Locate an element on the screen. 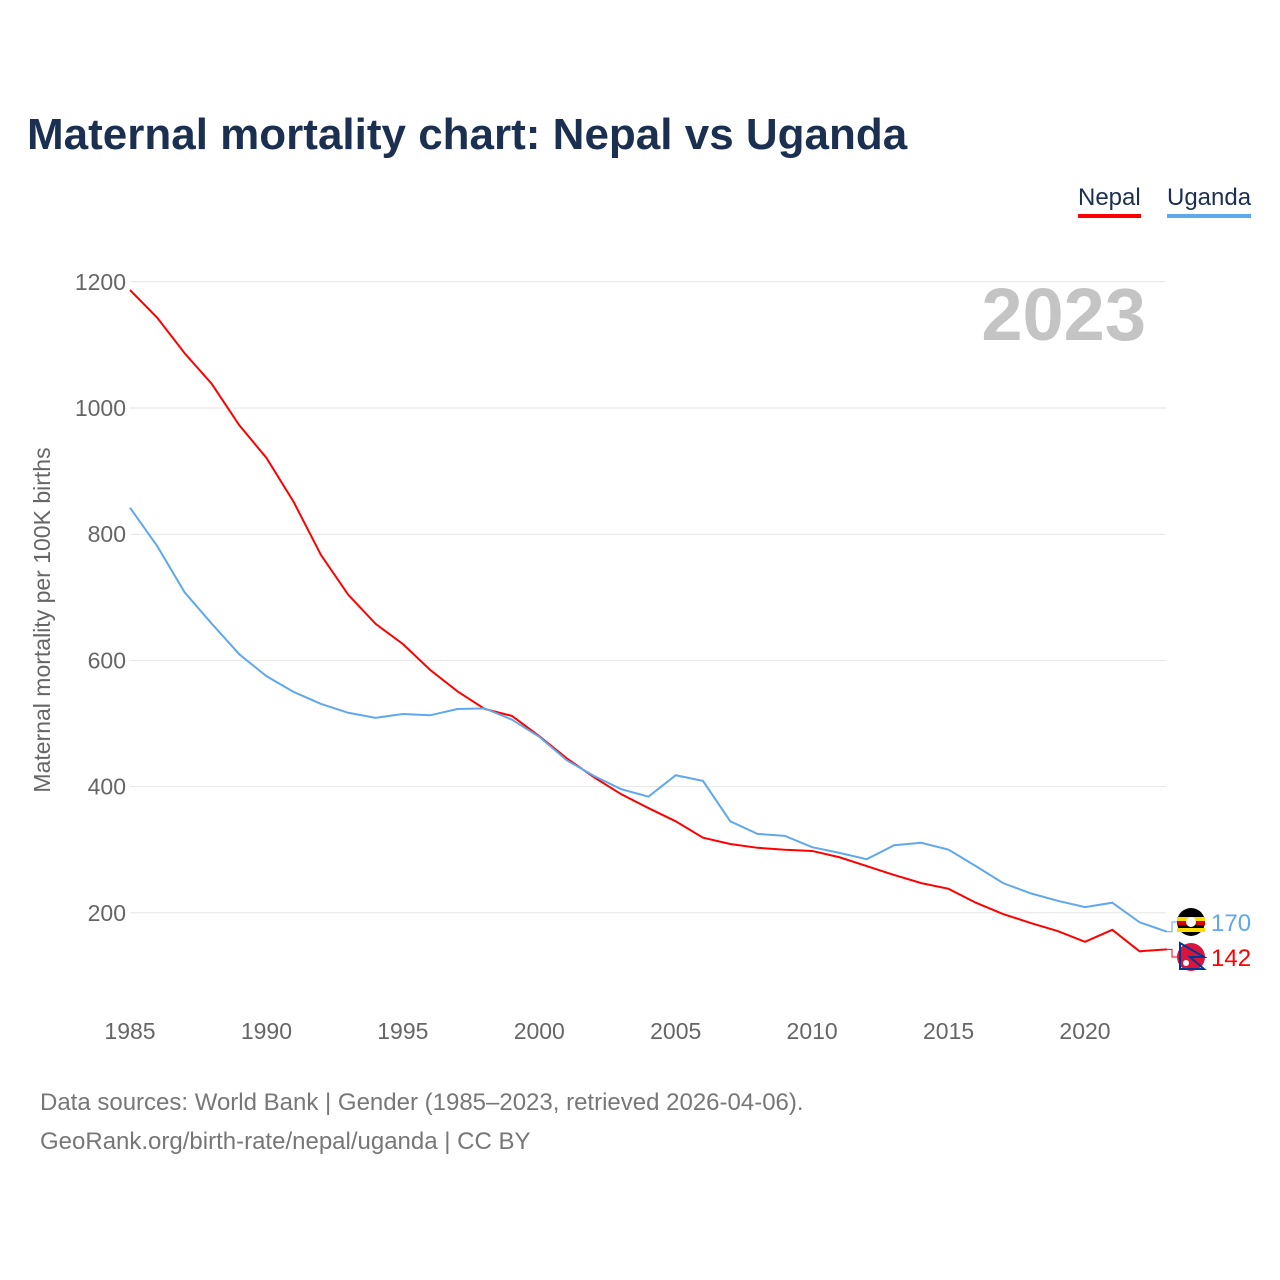  y-tick-label: 600 is located at coordinates (107, 660).